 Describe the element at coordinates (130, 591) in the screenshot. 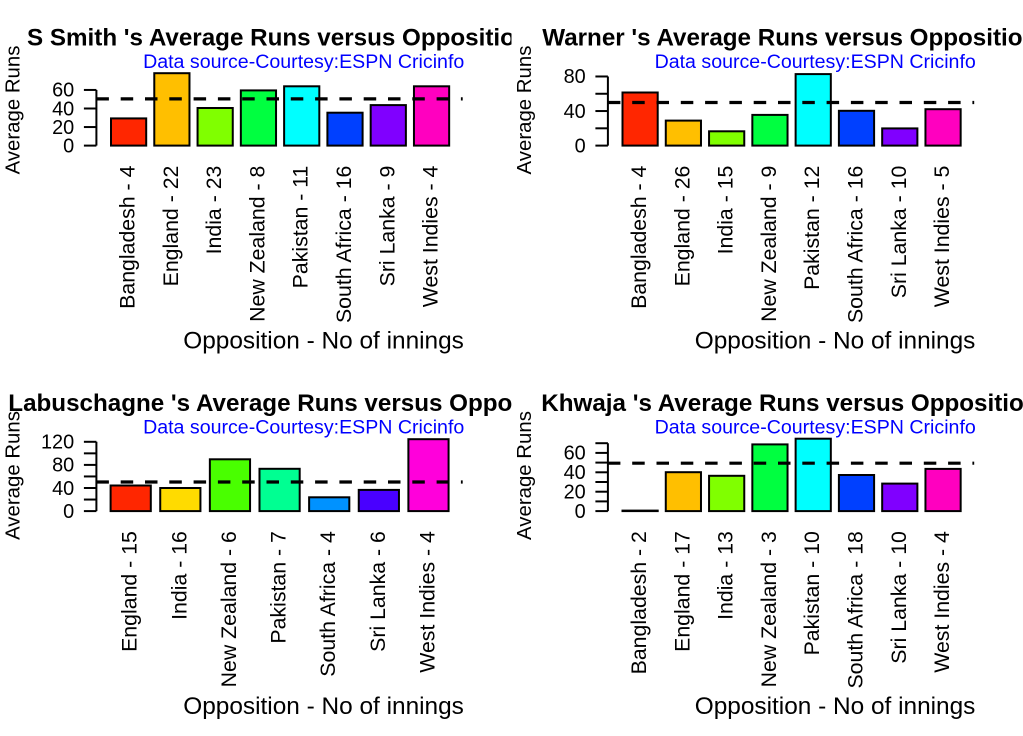

I see `svg-text: England - 15` at that location.